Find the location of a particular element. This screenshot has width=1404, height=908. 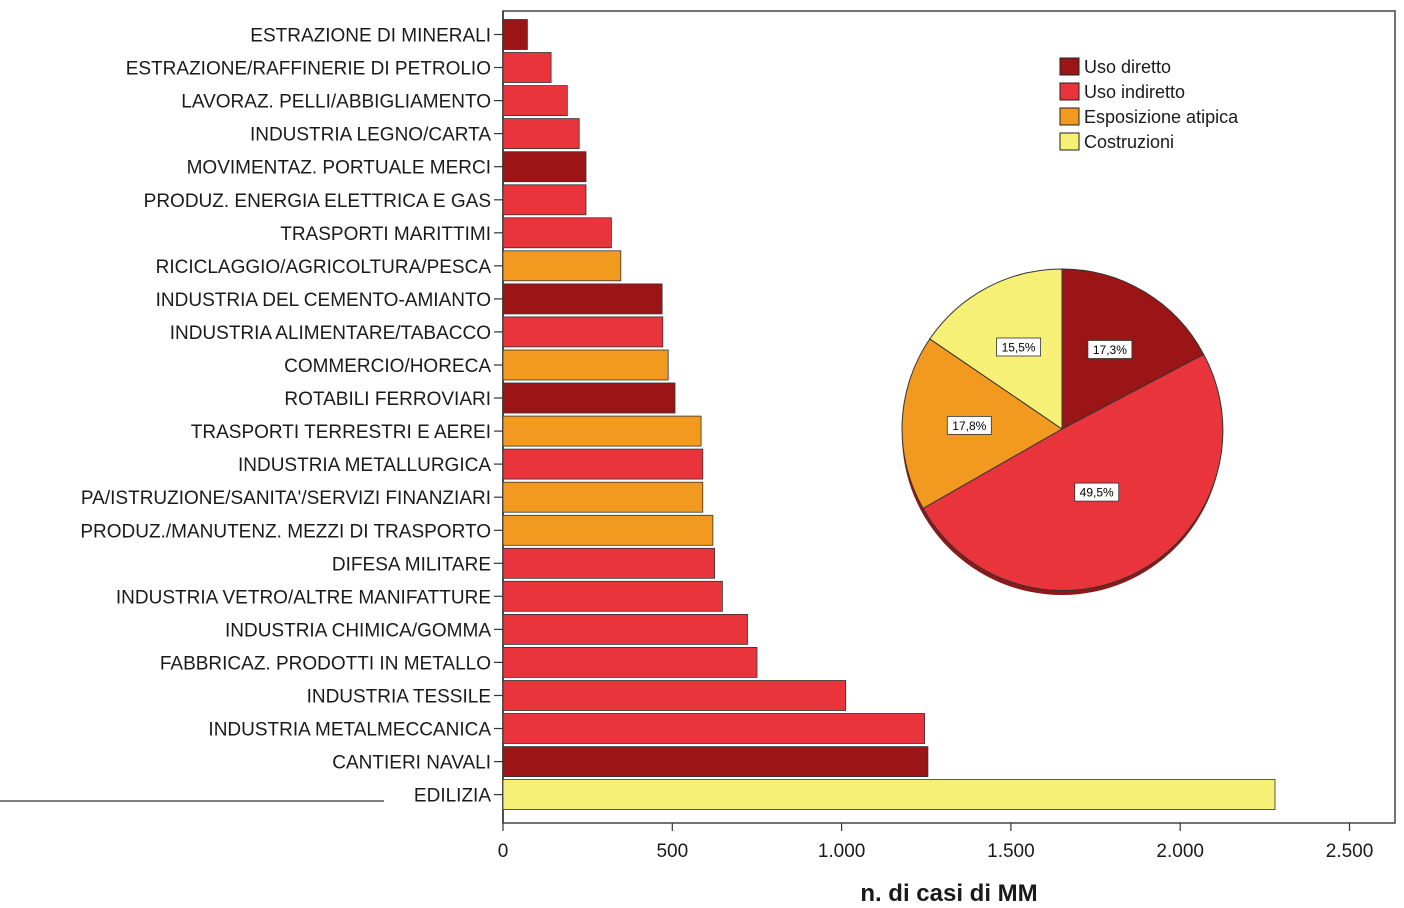

category-label: INDUSTRIA TESSILE is located at coordinates (399, 697).